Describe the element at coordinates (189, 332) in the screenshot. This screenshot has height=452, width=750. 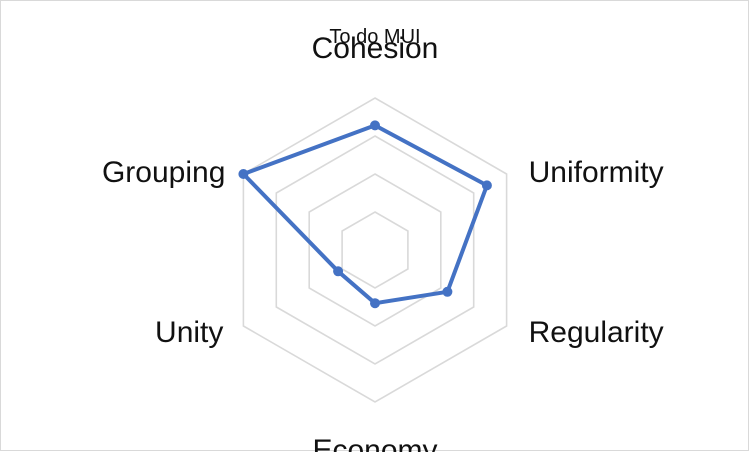
I see `axis-label-unity: Unity` at that location.